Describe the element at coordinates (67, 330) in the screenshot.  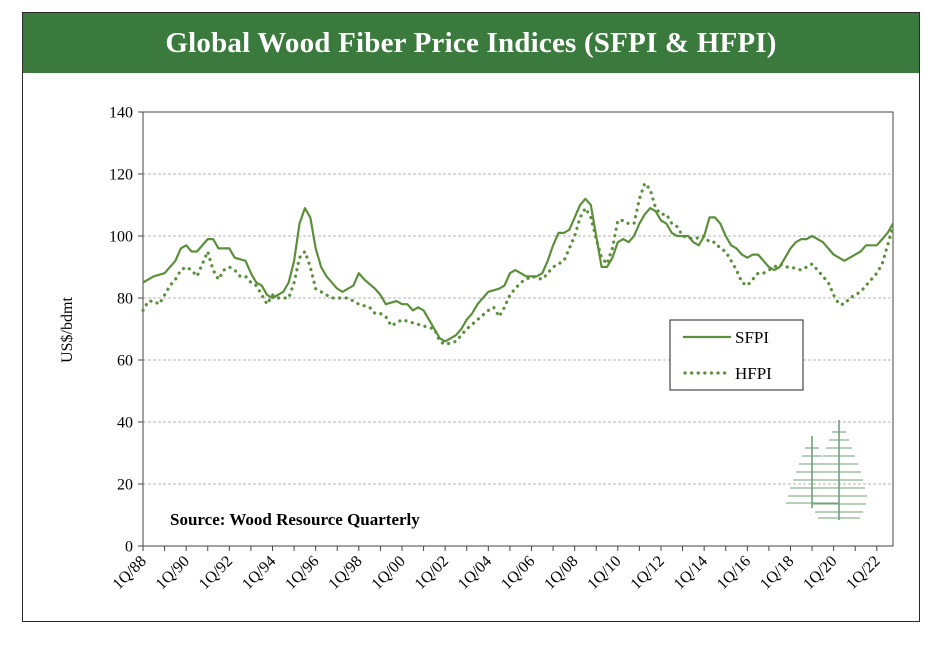
I see `y-axis-label: US$/bdmt` at that location.